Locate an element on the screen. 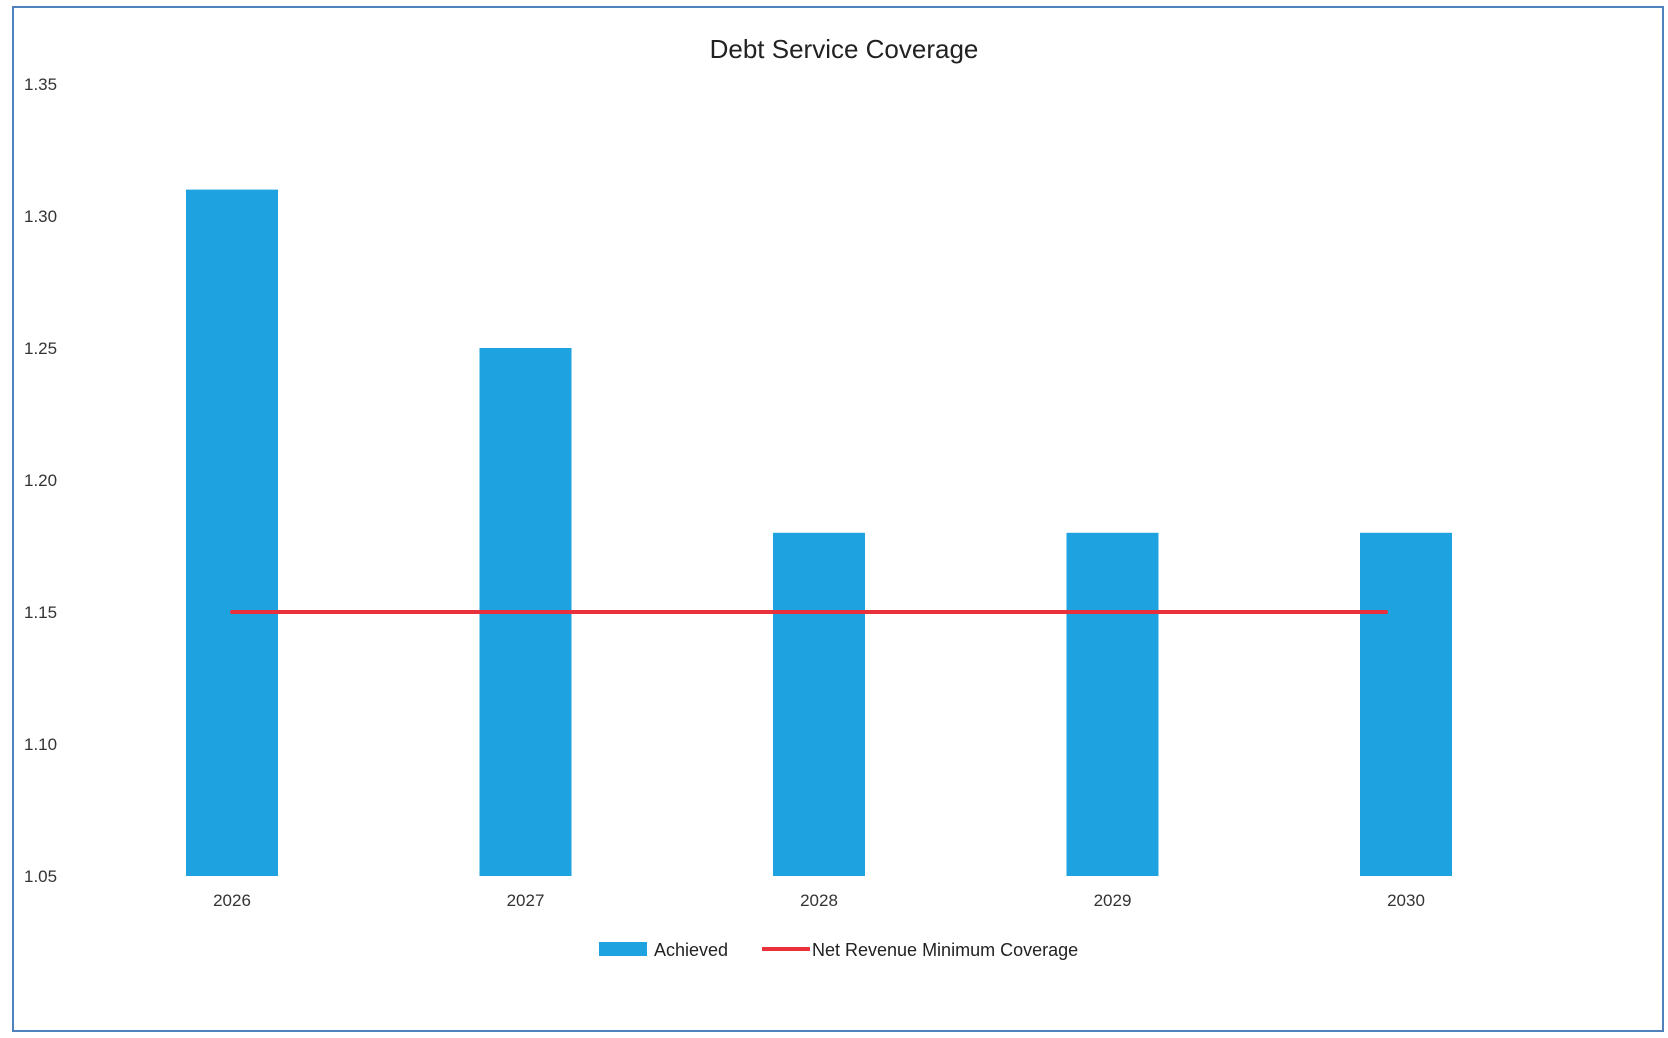  legend-label-minimum-coverage: Net Revenue Minimum Coverage is located at coordinates (945, 950).